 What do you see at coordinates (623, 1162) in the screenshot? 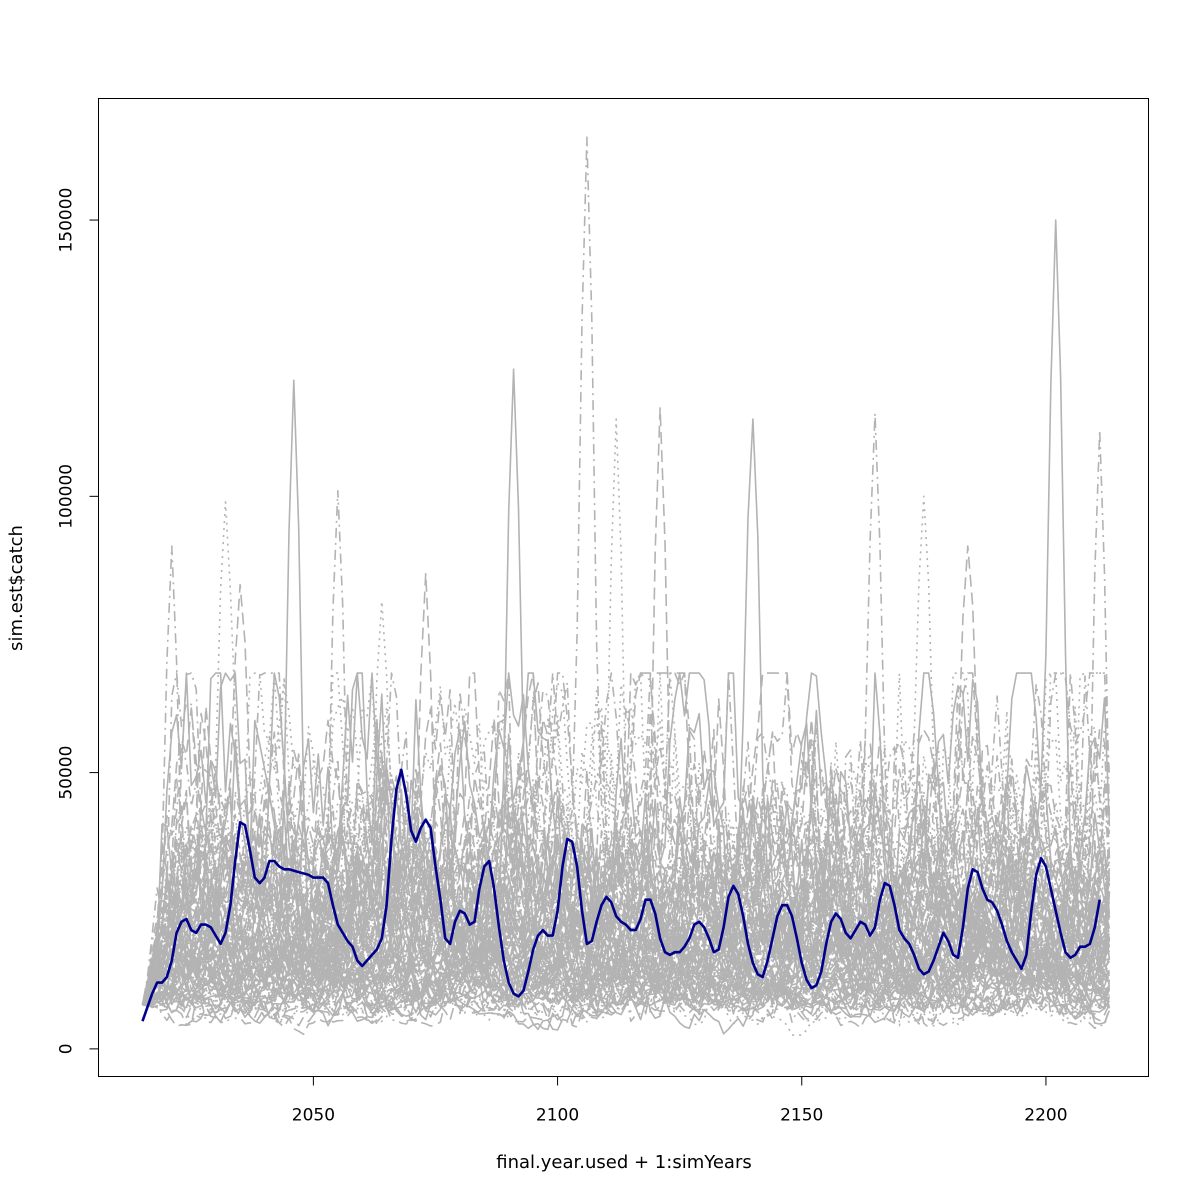
I see `x-axis-title: final.year.used + 1:simYears` at bounding box center [623, 1162].